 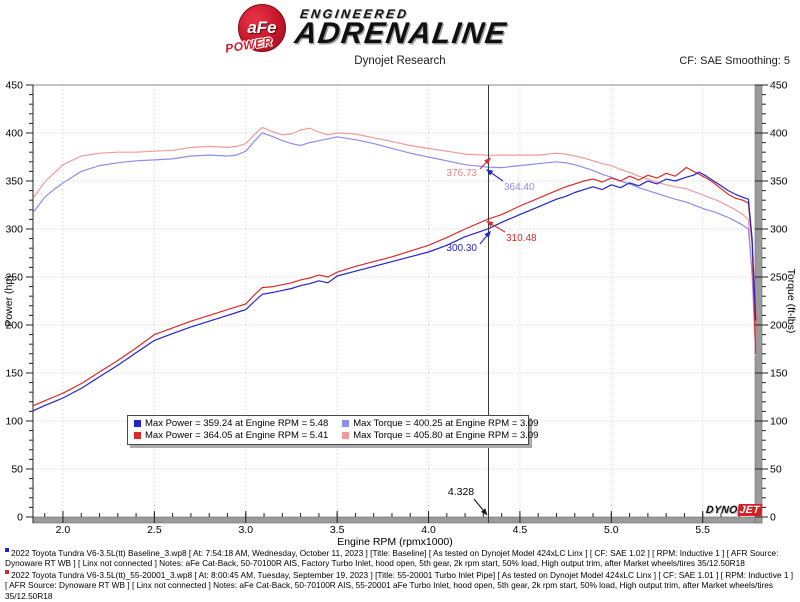 I want to click on y-left-axis-title: Power (hp), so click(x=9, y=300).